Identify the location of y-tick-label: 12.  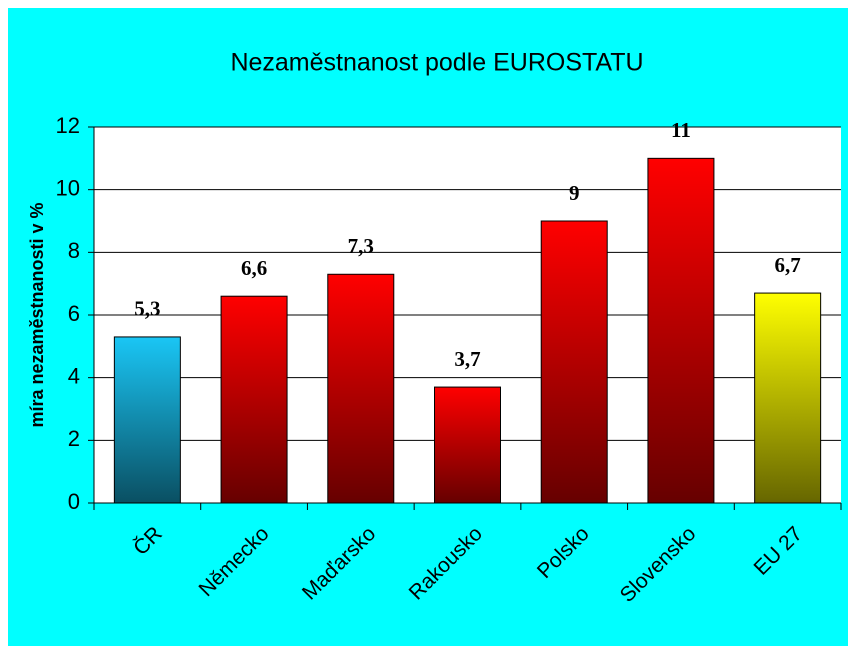
(68, 125).